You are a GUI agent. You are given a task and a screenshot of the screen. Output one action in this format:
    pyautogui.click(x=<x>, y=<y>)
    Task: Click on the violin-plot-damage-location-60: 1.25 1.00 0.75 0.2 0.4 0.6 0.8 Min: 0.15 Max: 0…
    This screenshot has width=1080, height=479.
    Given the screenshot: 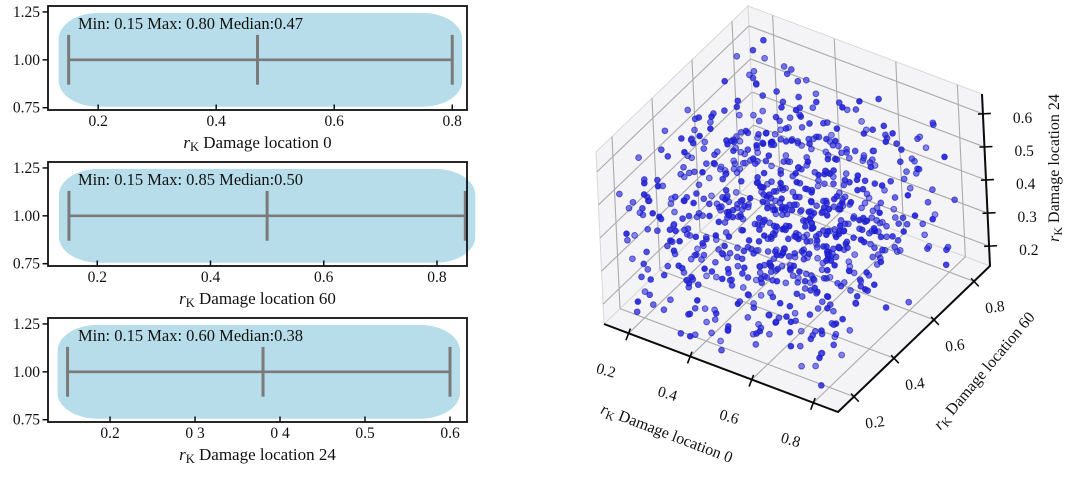 What is the action you would take?
    pyautogui.click(x=244, y=235)
    